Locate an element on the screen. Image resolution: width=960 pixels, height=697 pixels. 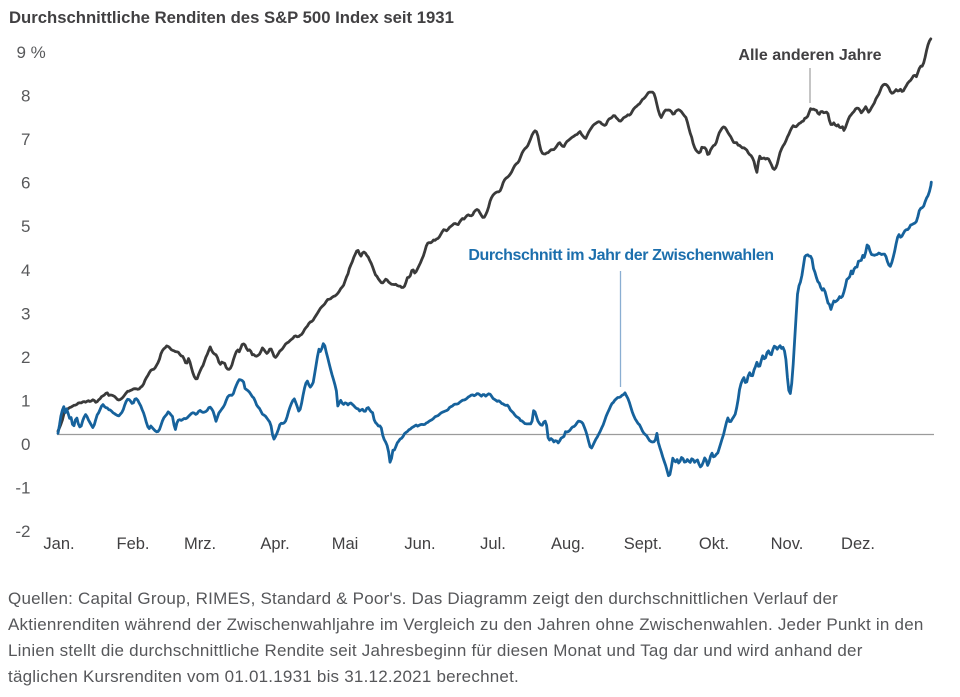
svg-text: 9 % is located at coordinates (31, 52).